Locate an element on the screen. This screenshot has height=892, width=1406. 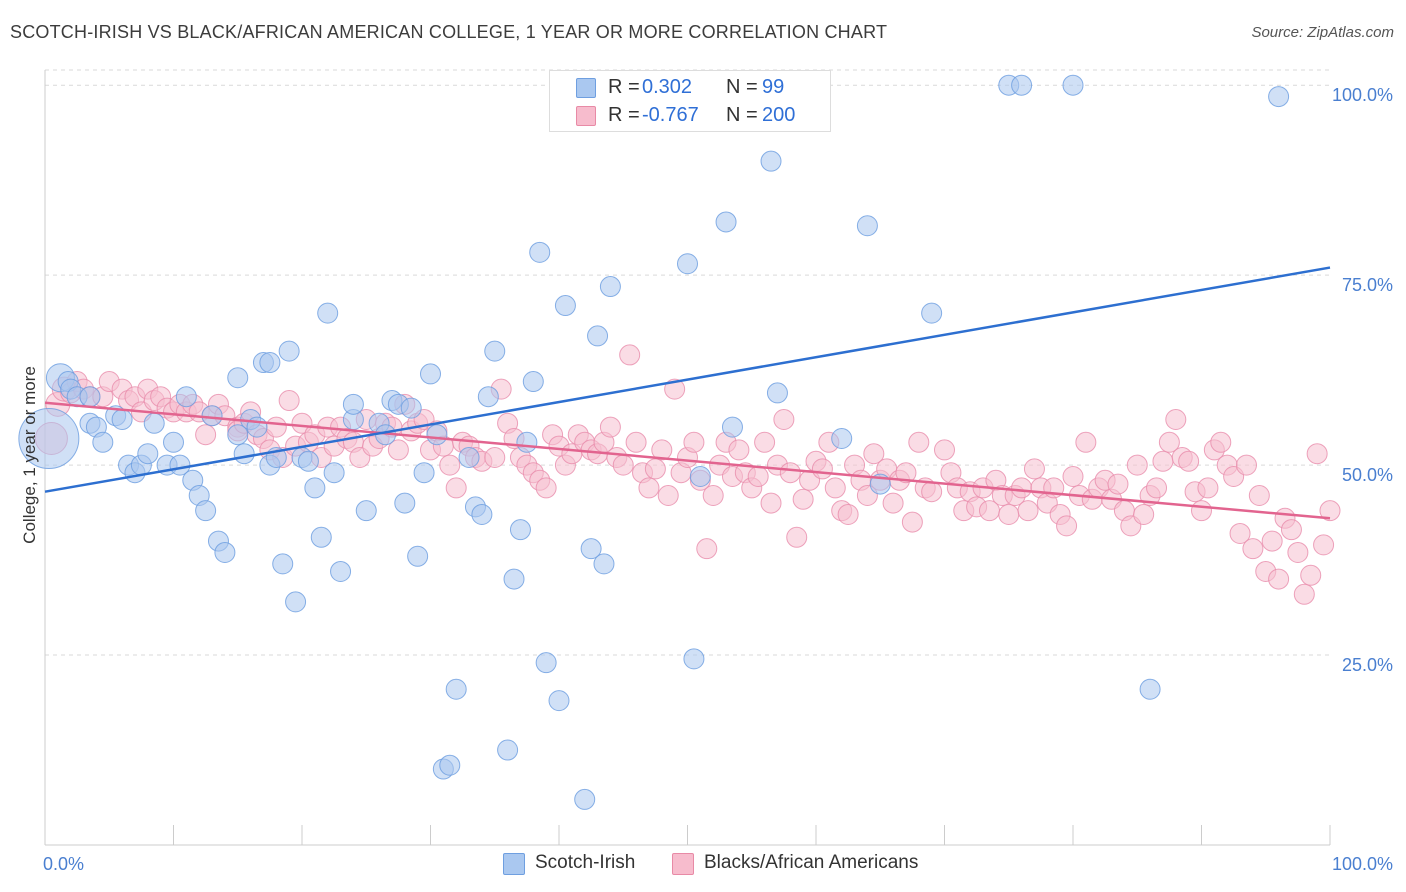
legend-n-label: N = is located at coordinates (742, 87).